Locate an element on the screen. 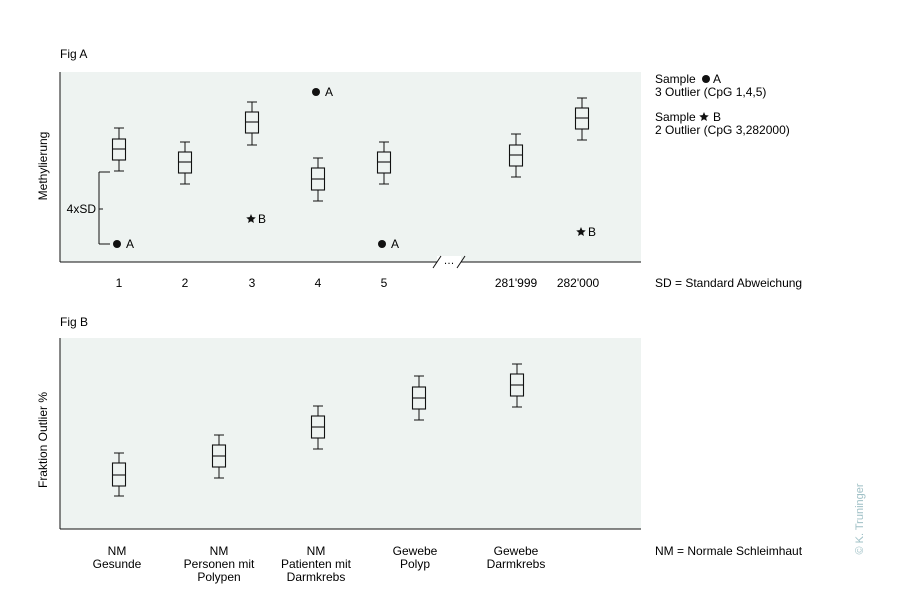 This screenshot has height=600, width=900. legend-star-shape is located at coordinates (704, 117).